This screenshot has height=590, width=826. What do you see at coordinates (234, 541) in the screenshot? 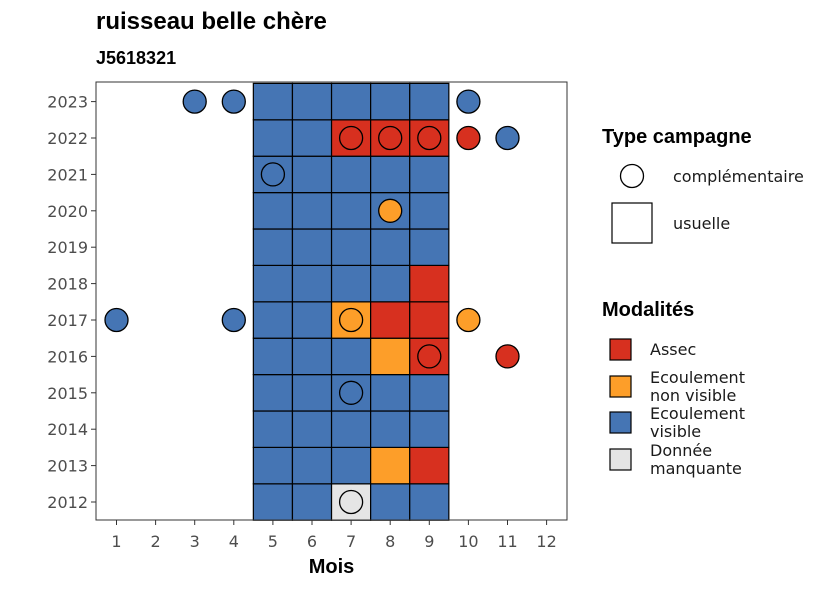
I see `x-tick-label: 4` at bounding box center [234, 541].